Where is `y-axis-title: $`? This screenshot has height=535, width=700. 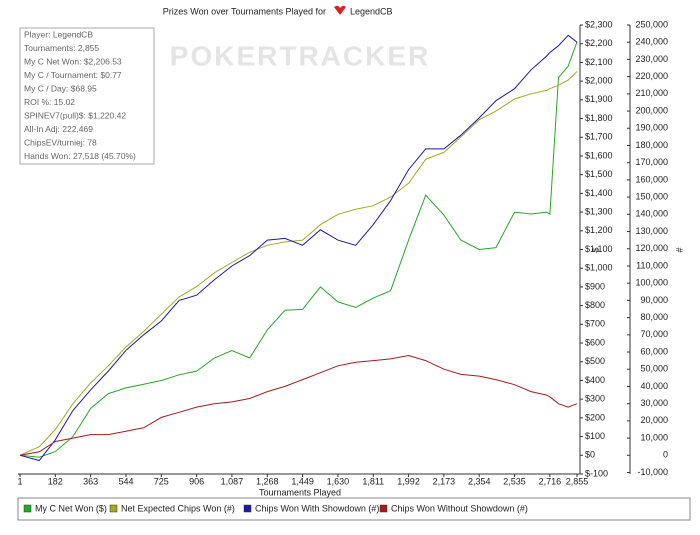 y-axis-title: $ is located at coordinates (595, 249).